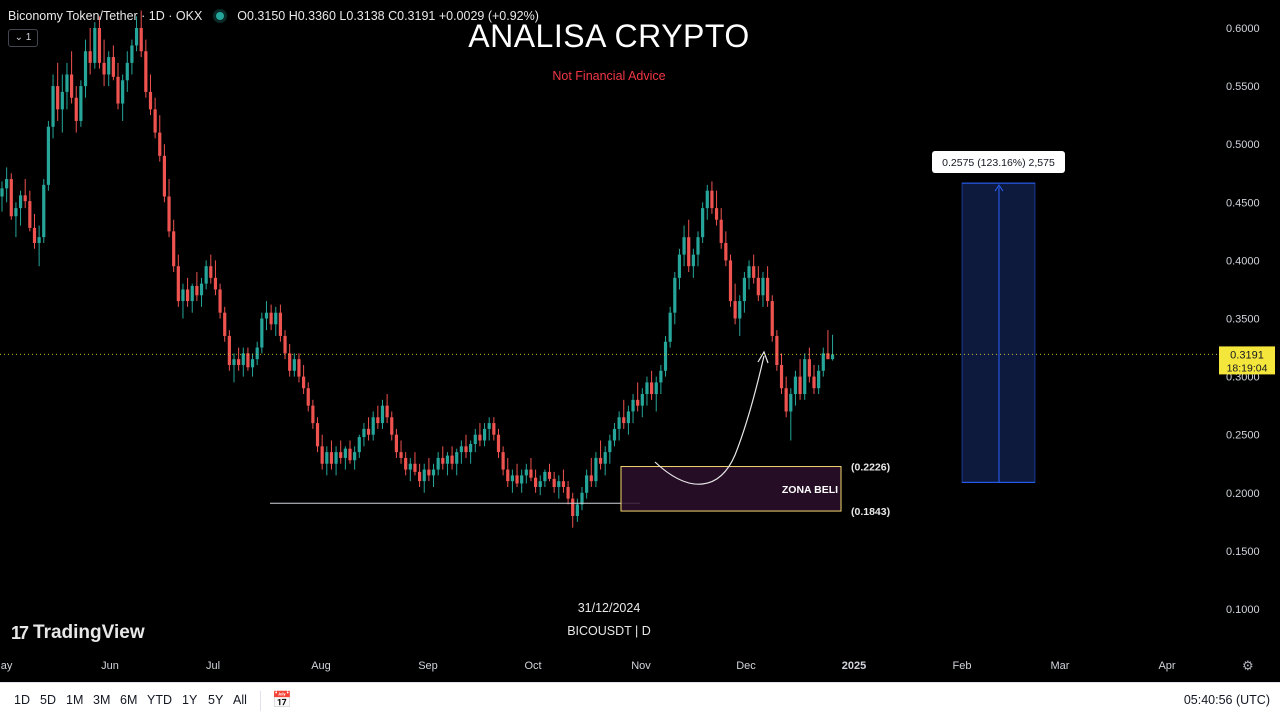 This screenshot has width=1280, height=720. What do you see at coordinates (1226, 700) in the screenshot?
I see `utc-clock: 05:40:56 (UTC)` at bounding box center [1226, 700].